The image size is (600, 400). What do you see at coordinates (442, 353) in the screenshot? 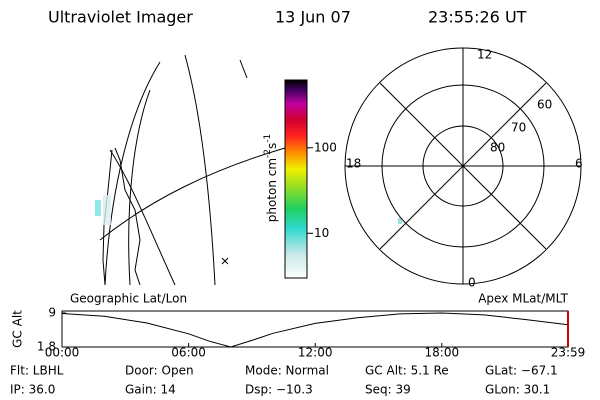
I see `x-tick-label: 18:00` at bounding box center [442, 353].